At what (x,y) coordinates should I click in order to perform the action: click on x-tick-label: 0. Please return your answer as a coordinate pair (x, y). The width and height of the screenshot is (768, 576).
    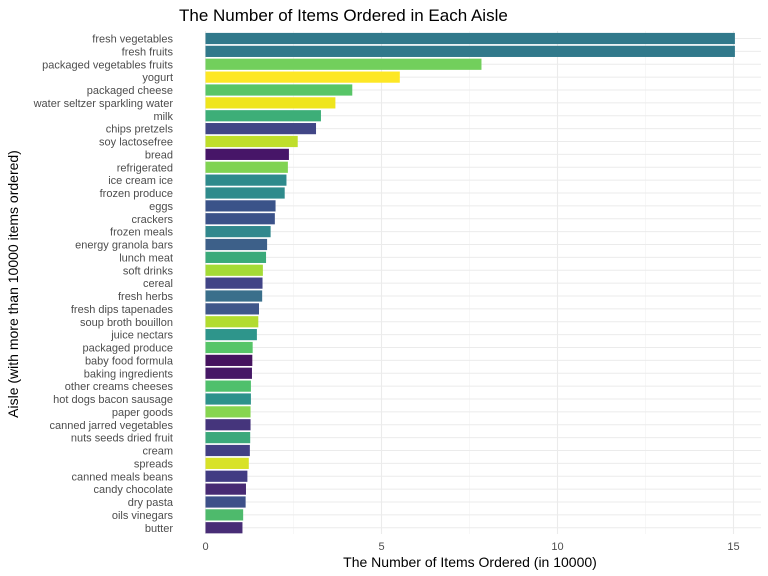
    Looking at the image, I should click on (205, 547).